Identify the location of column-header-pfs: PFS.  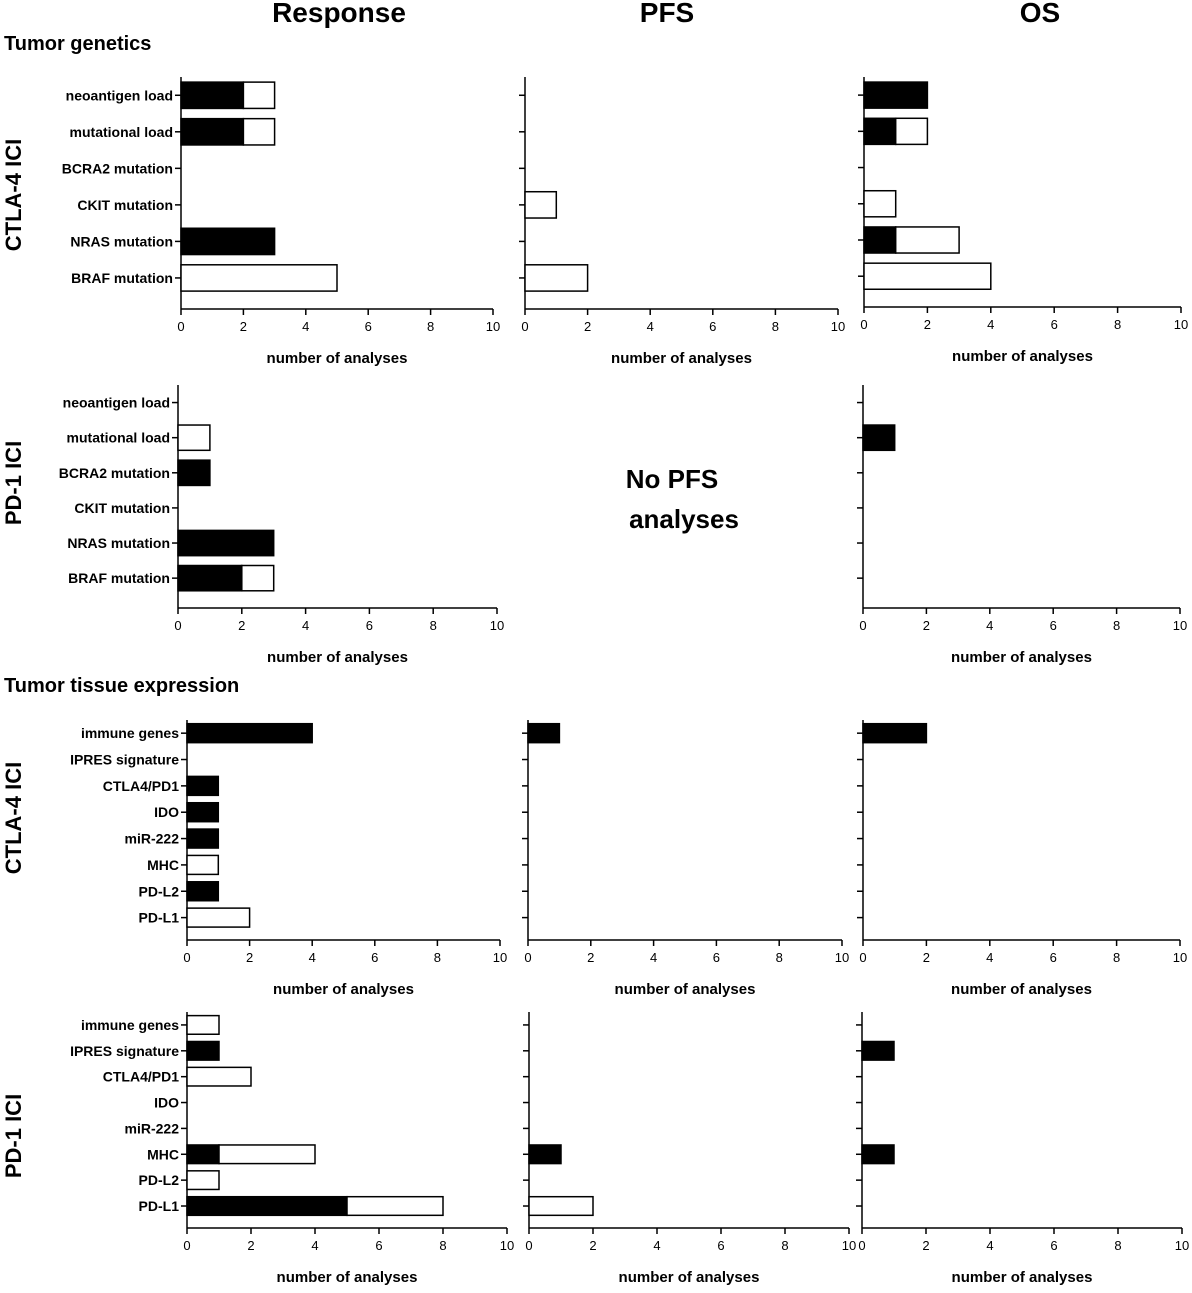
(667, 14).